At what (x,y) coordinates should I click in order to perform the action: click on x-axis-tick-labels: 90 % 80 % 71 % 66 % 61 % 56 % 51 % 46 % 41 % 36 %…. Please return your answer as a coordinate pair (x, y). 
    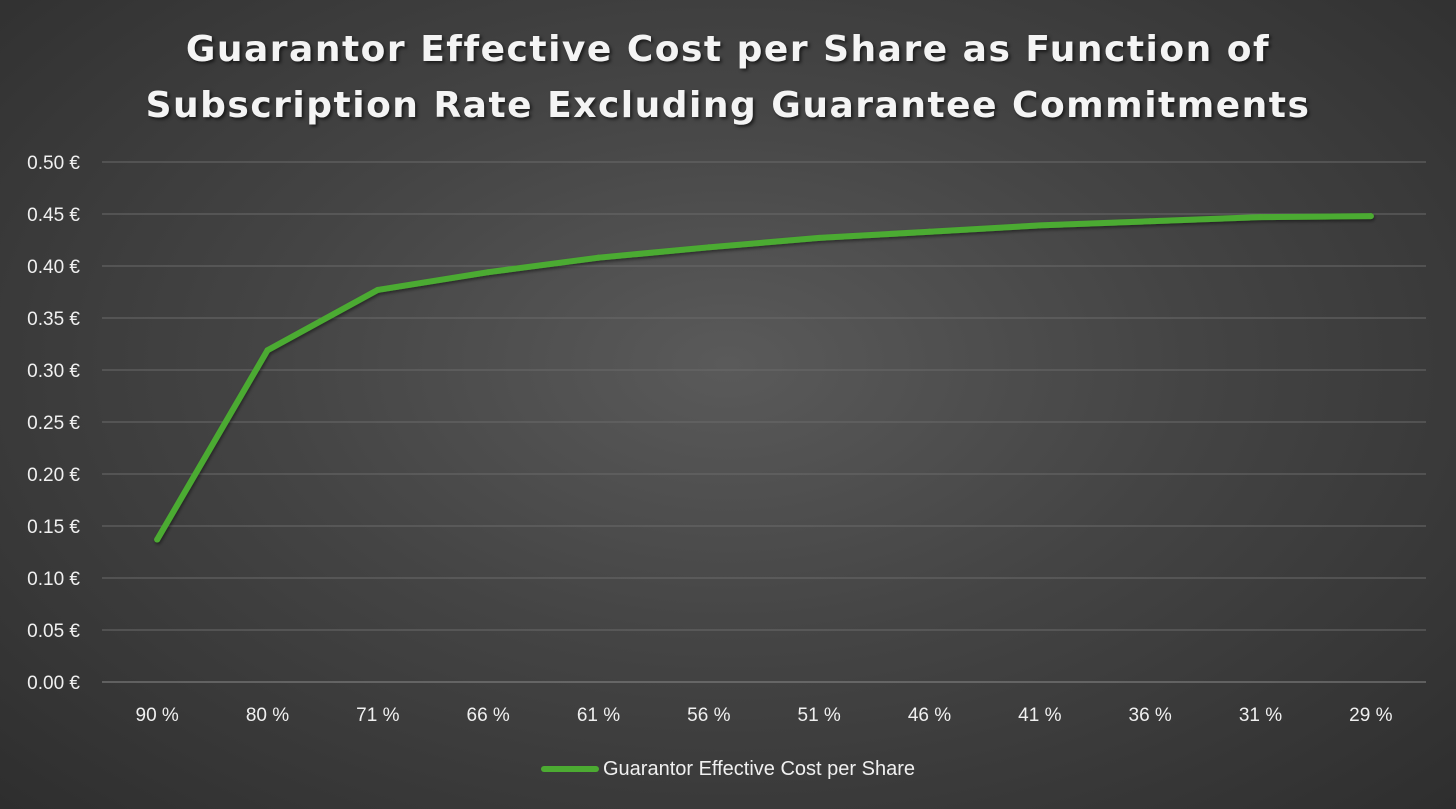
    Looking at the image, I should click on (764, 715).